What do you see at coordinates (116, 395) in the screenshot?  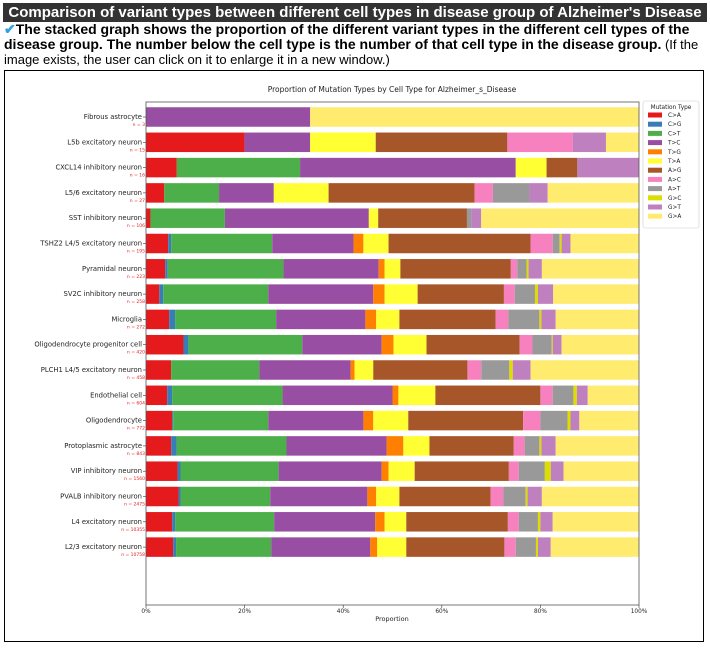 I see `y-tick-label: Endothelial cell` at bounding box center [116, 395].